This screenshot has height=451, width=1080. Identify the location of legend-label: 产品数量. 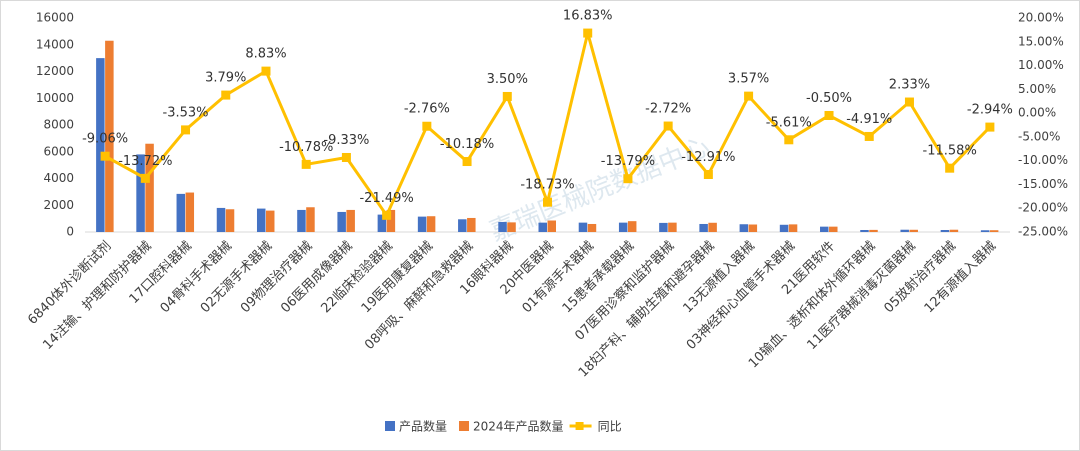
(423, 426).